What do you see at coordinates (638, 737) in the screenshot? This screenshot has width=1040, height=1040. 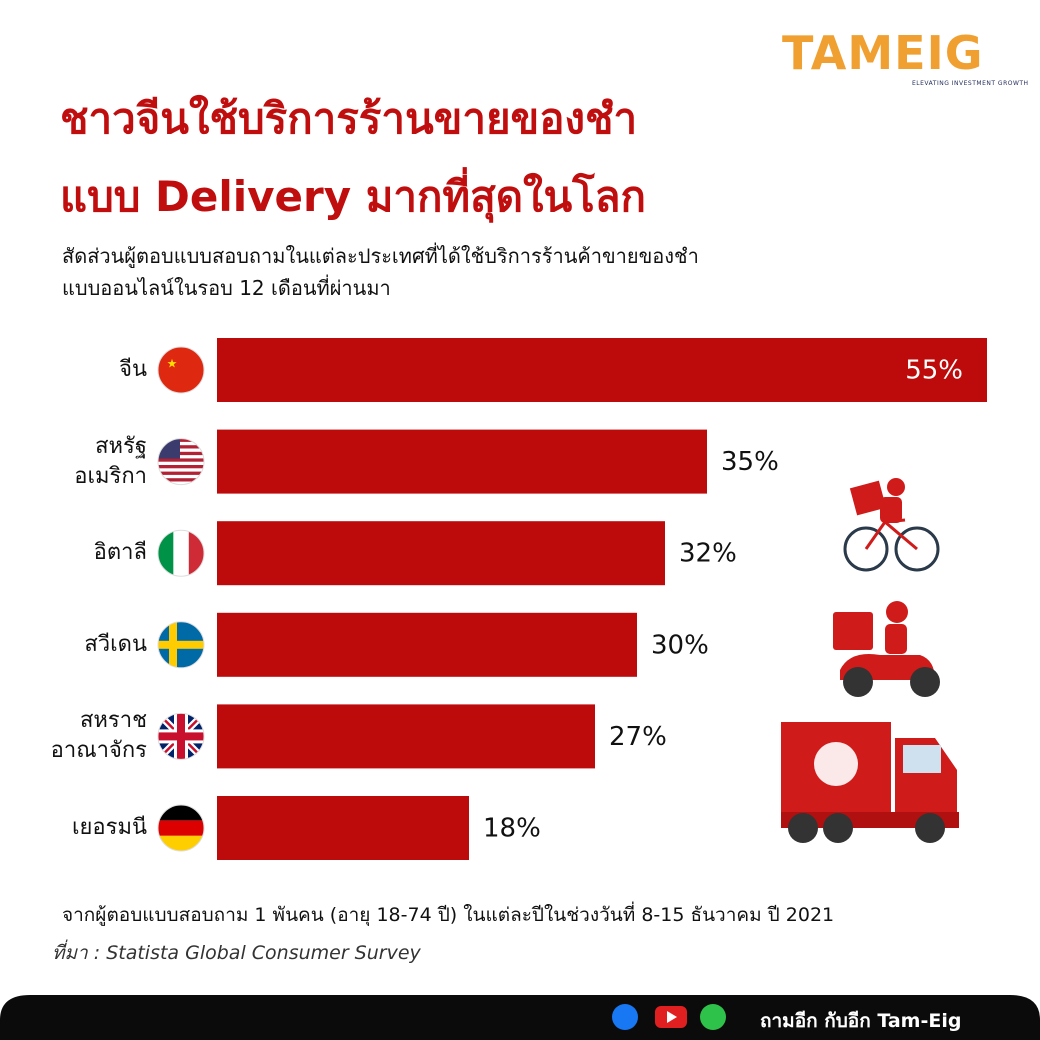 I see `value-label: 27%` at bounding box center [638, 737].